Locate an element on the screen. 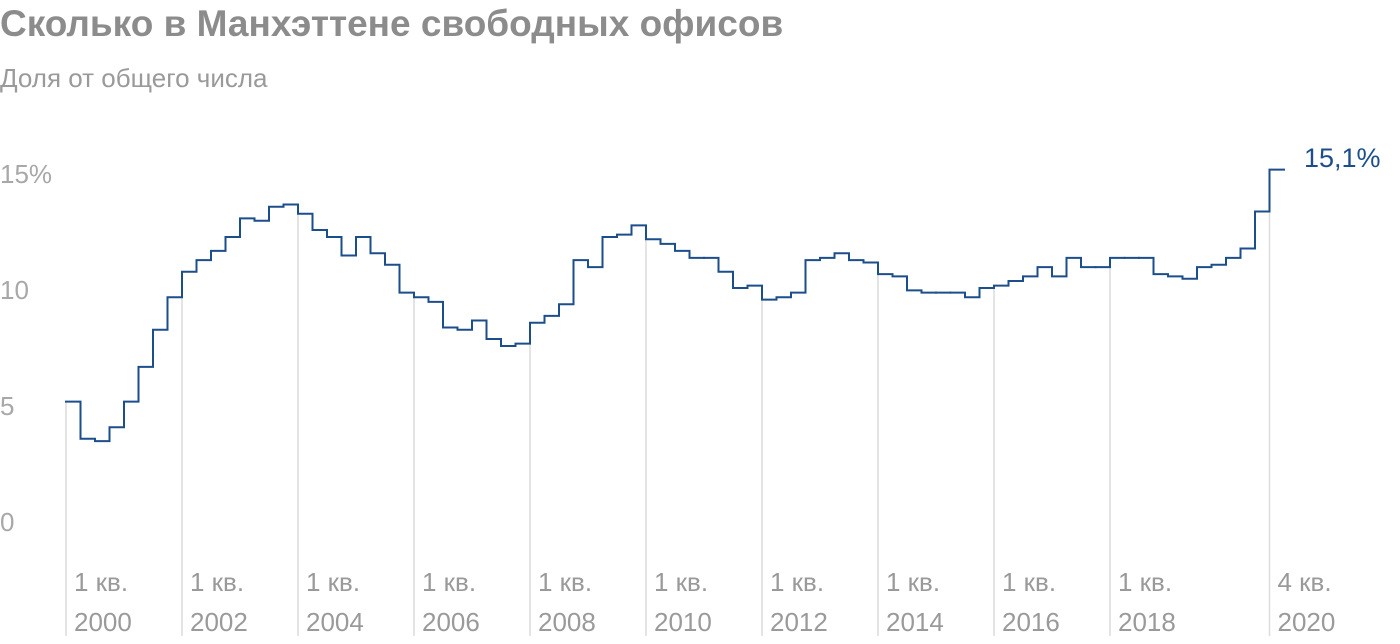  x-tick-label-line: 2008 is located at coordinates (567, 622).